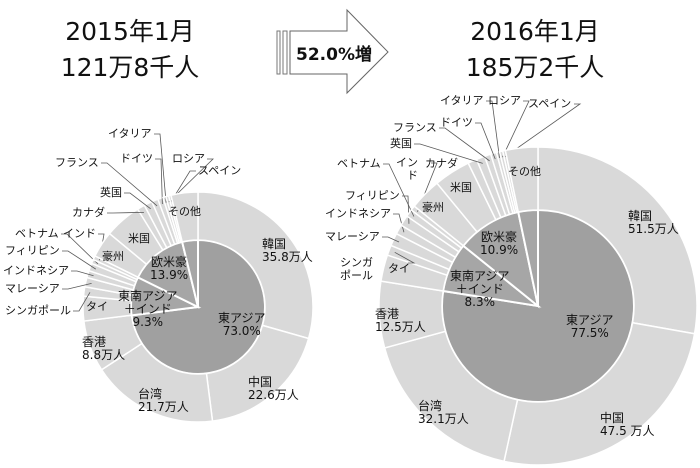 This screenshot has width=700, height=468. I want to click on outer-label-19: スペイン, so click(549, 103).